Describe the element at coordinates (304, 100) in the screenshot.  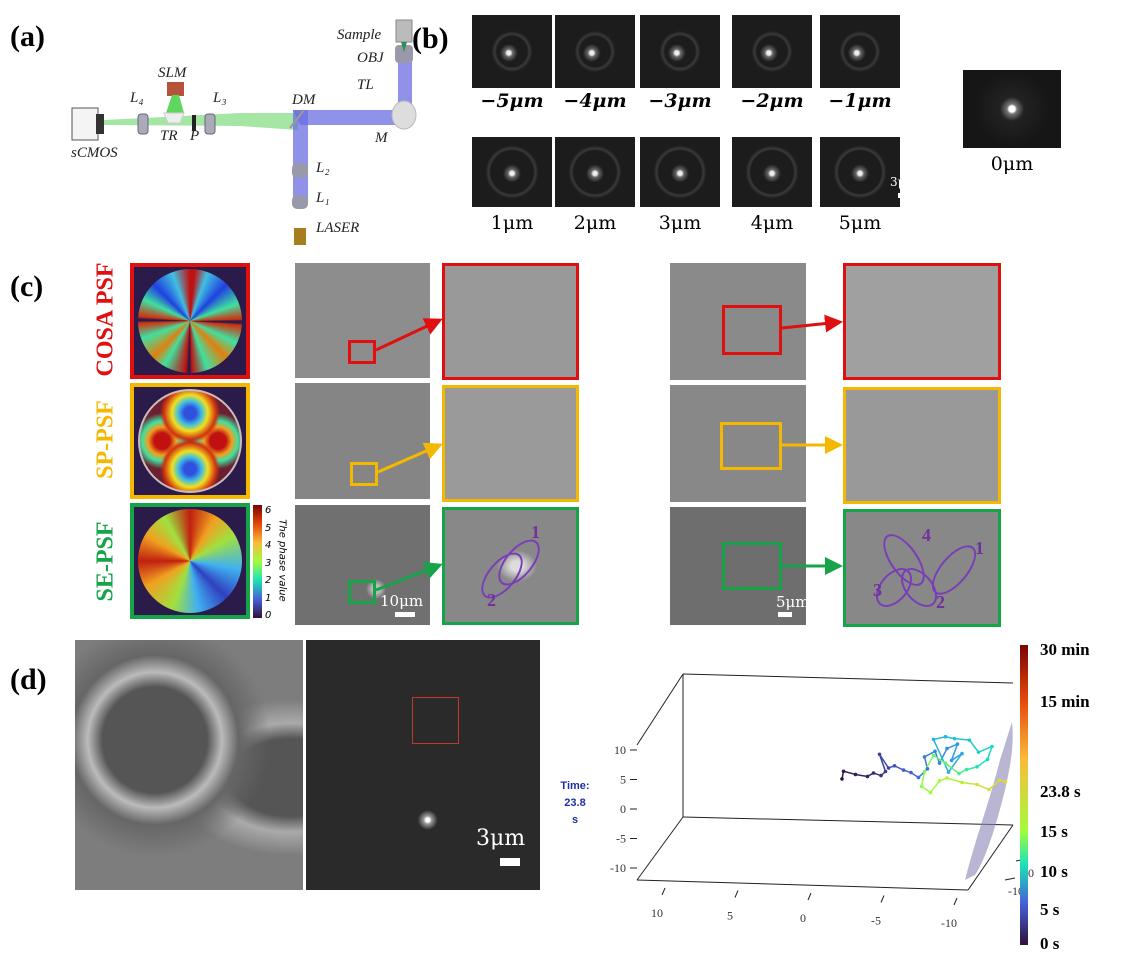
I see `label-dm: DM` at that location.